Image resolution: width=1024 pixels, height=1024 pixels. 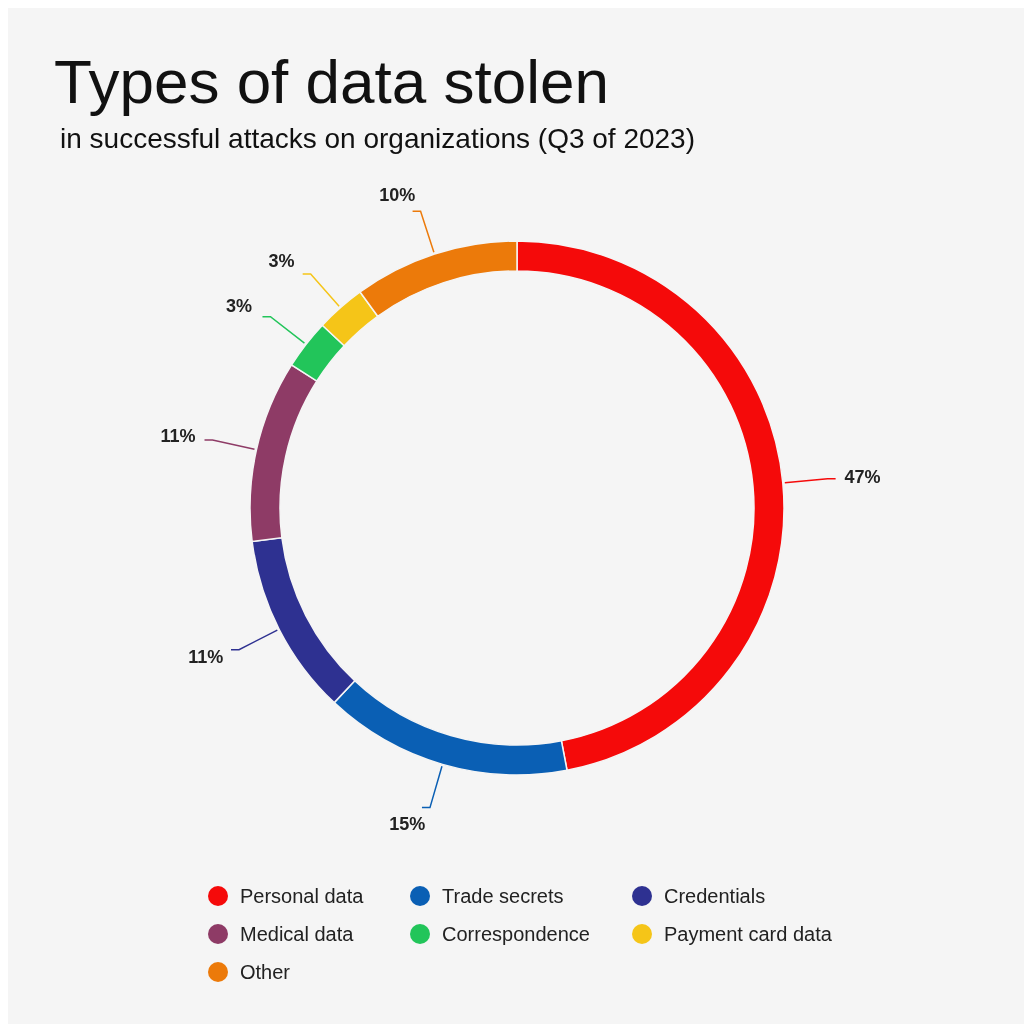 I want to click on legend-label: Credentials, so click(x=715, y=896).